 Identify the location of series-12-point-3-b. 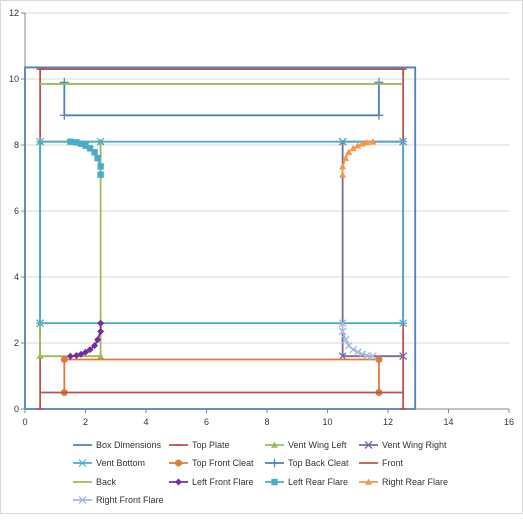
(357, 352).